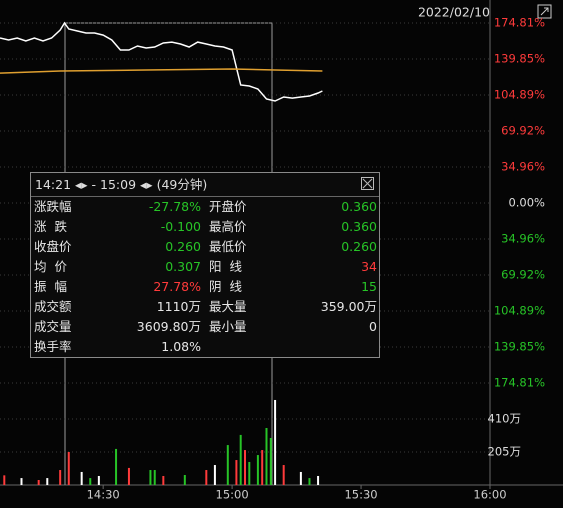 The image size is (563, 508). I want to click on x-tick-label: 14:30, so click(103, 495).